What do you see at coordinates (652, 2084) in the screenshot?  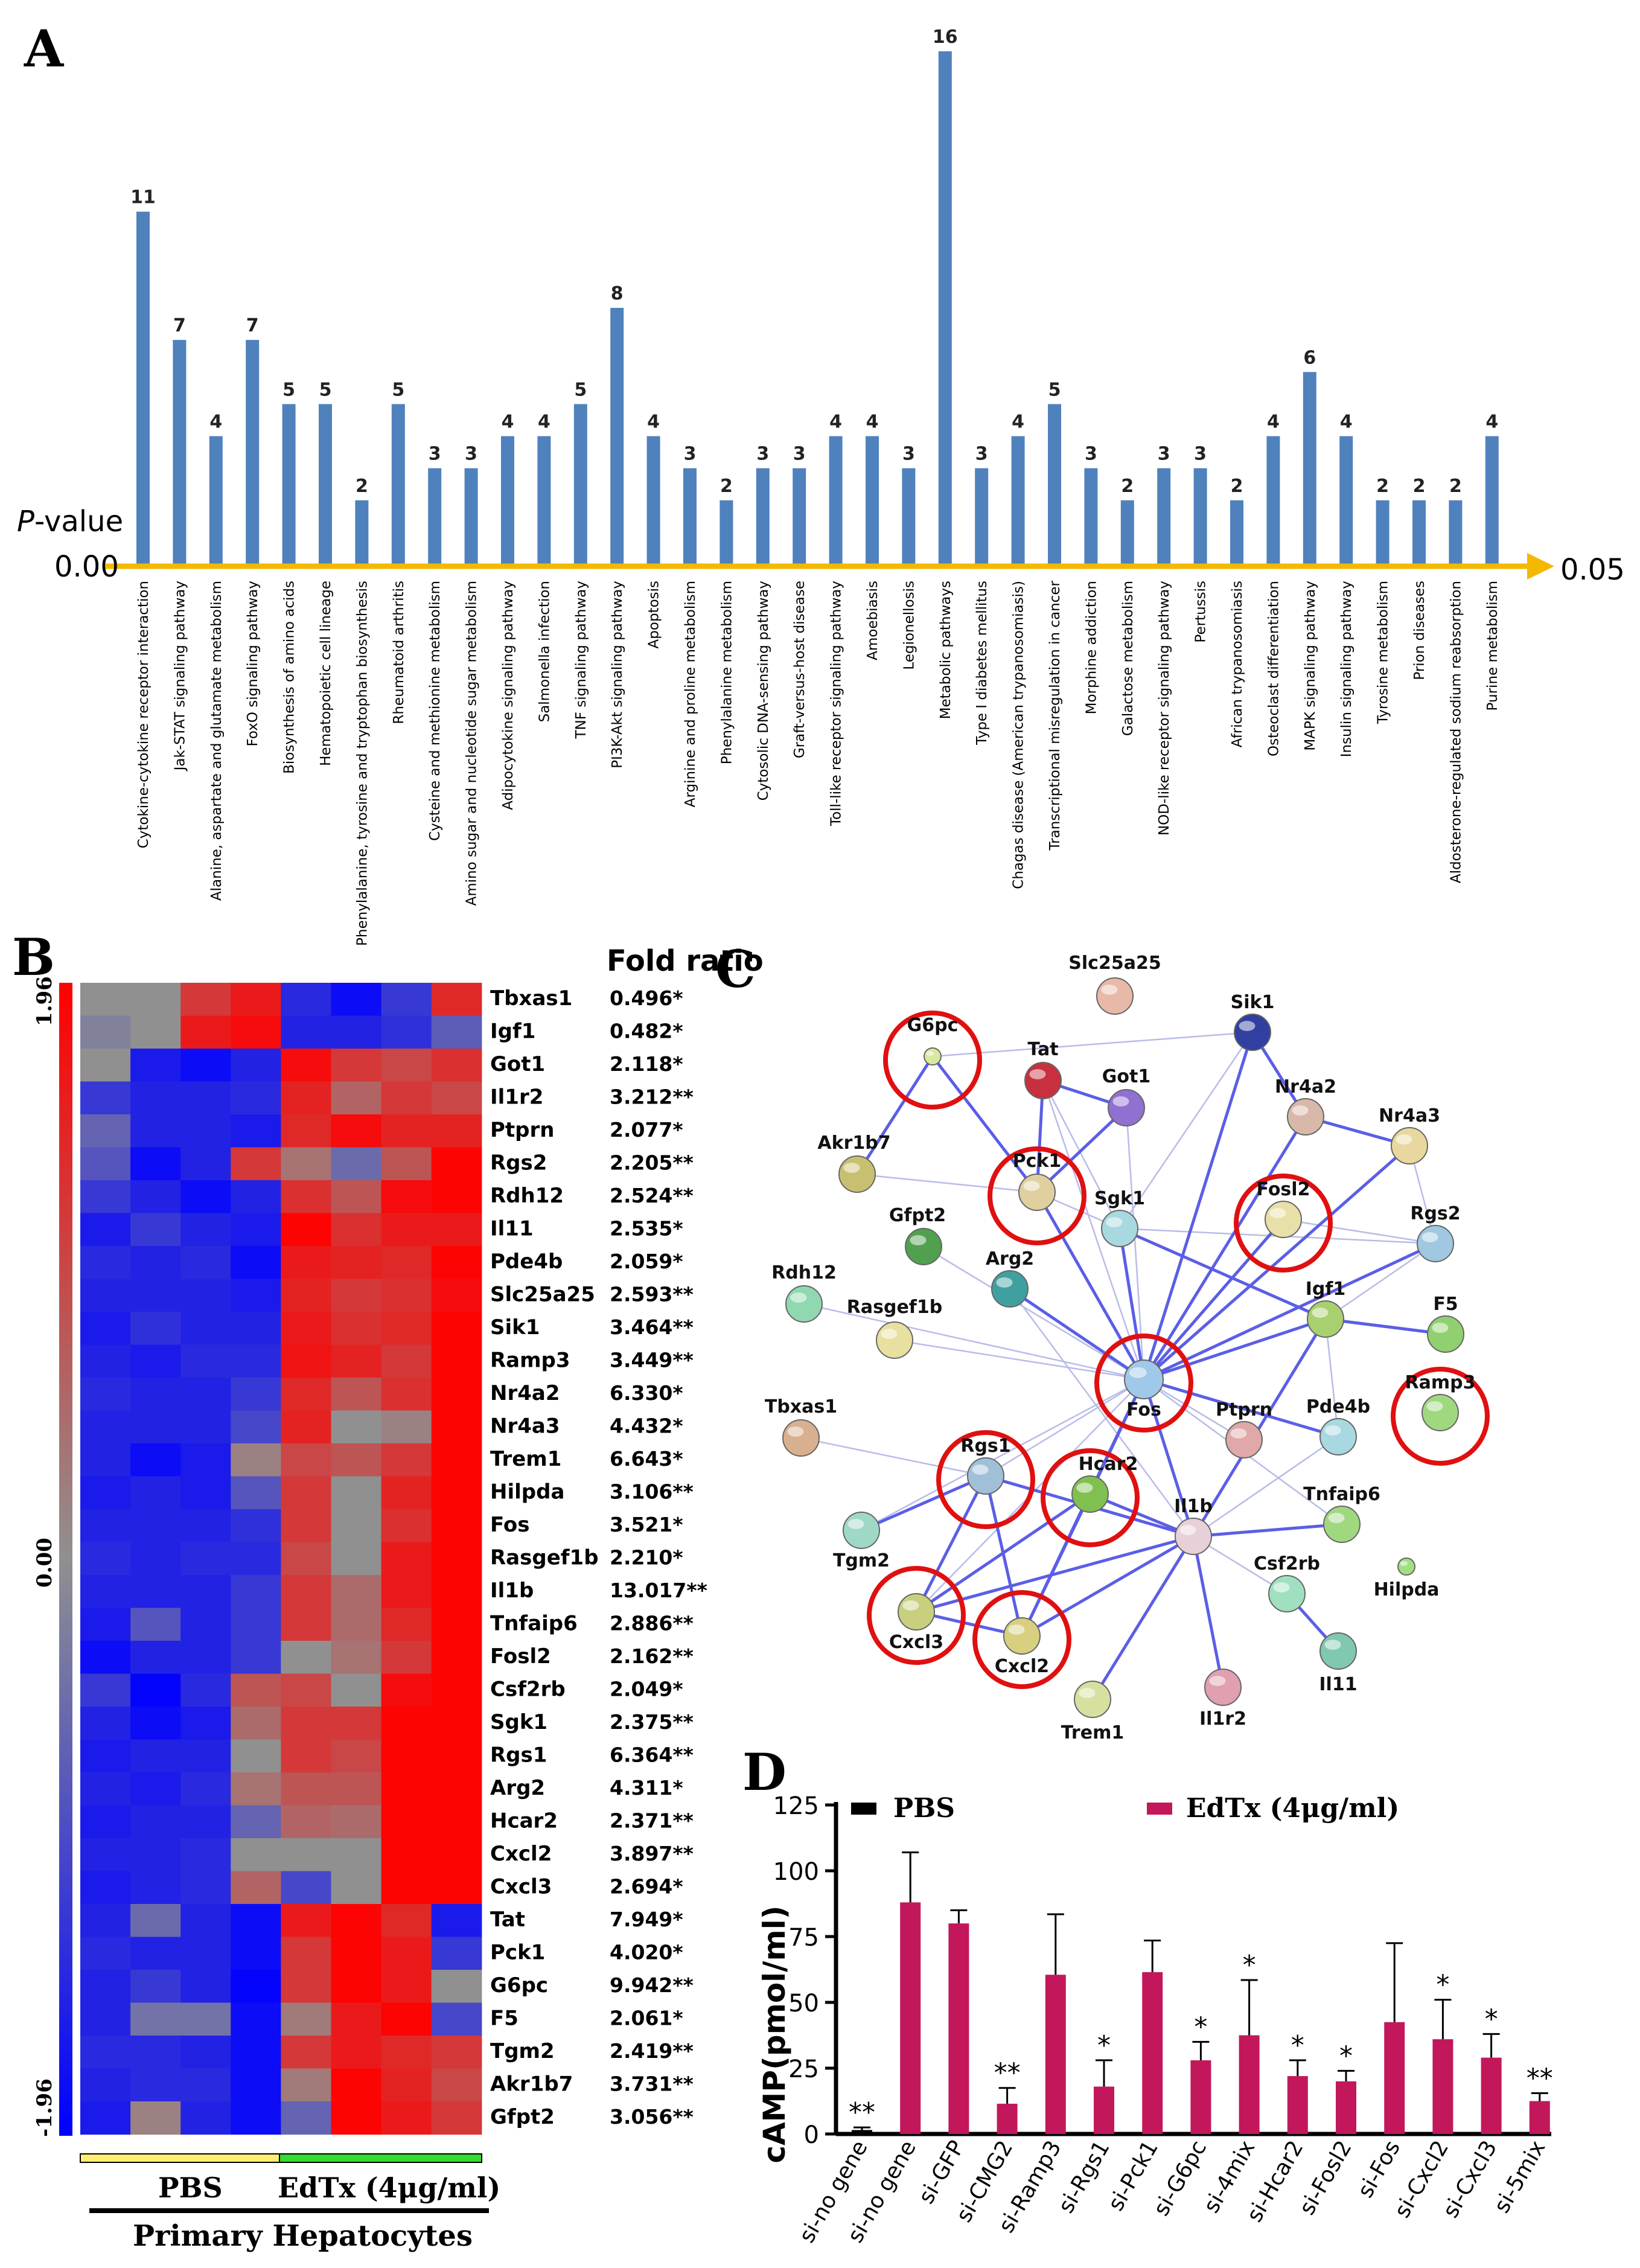 I see `panel-b-fold-ratio: 3.731**` at bounding box center [652, 2084].